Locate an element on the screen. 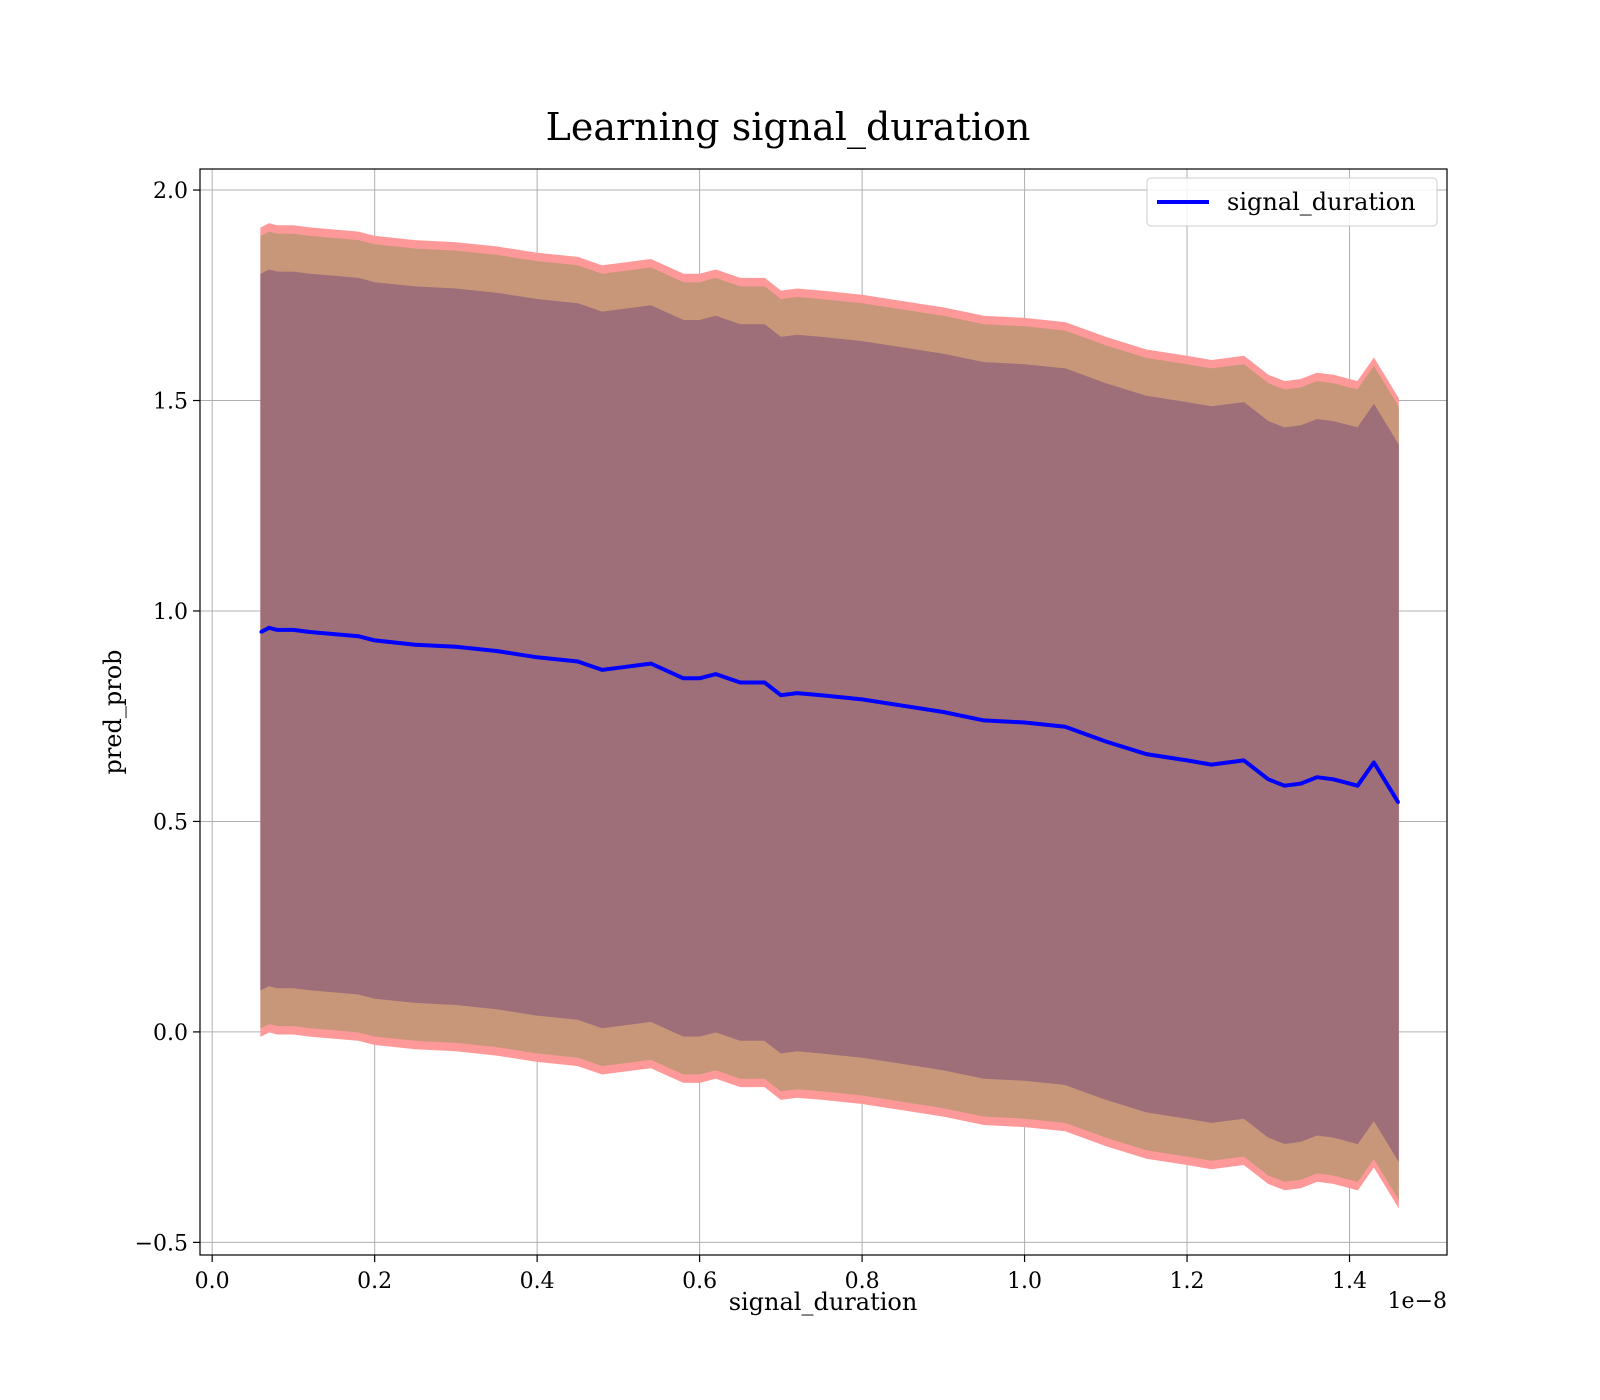 This screenshot has width=1600, height=1400. y-tick-label-2: 0.5 is located at coordinates (170, 822).